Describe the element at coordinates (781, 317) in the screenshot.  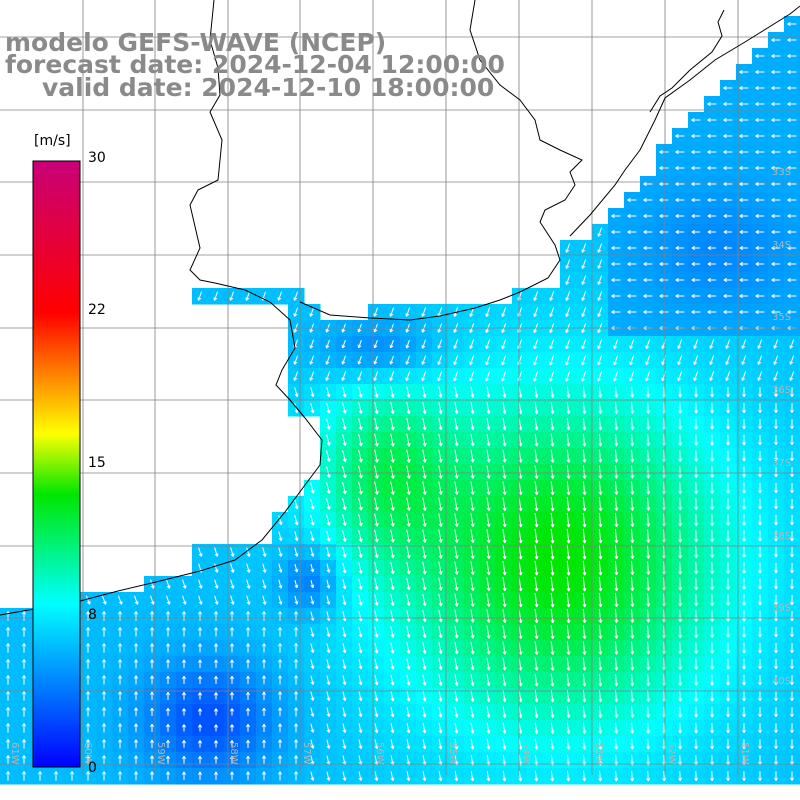
I see `latitude-label: 35S` at that location.